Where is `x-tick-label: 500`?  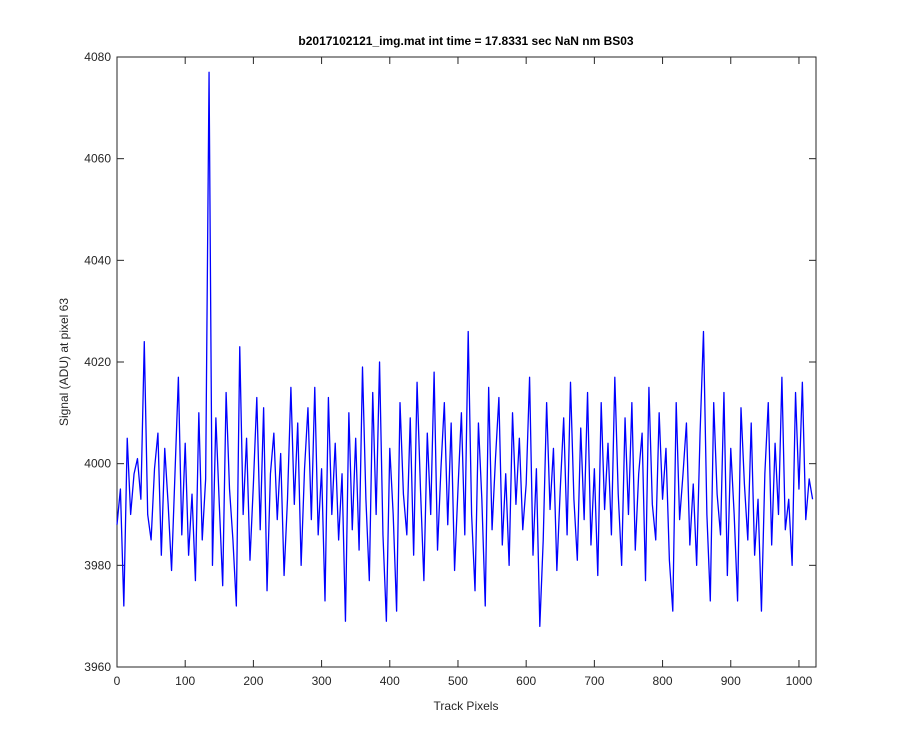
x-tick-label: 500 is located at coordinates (458, 681).